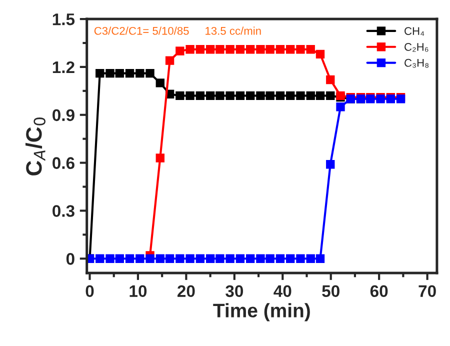 The image size is (450, 346). Describe the element at coordinates (283, 291) in the screenshot. I see `x-tick-label: 40` at that location.